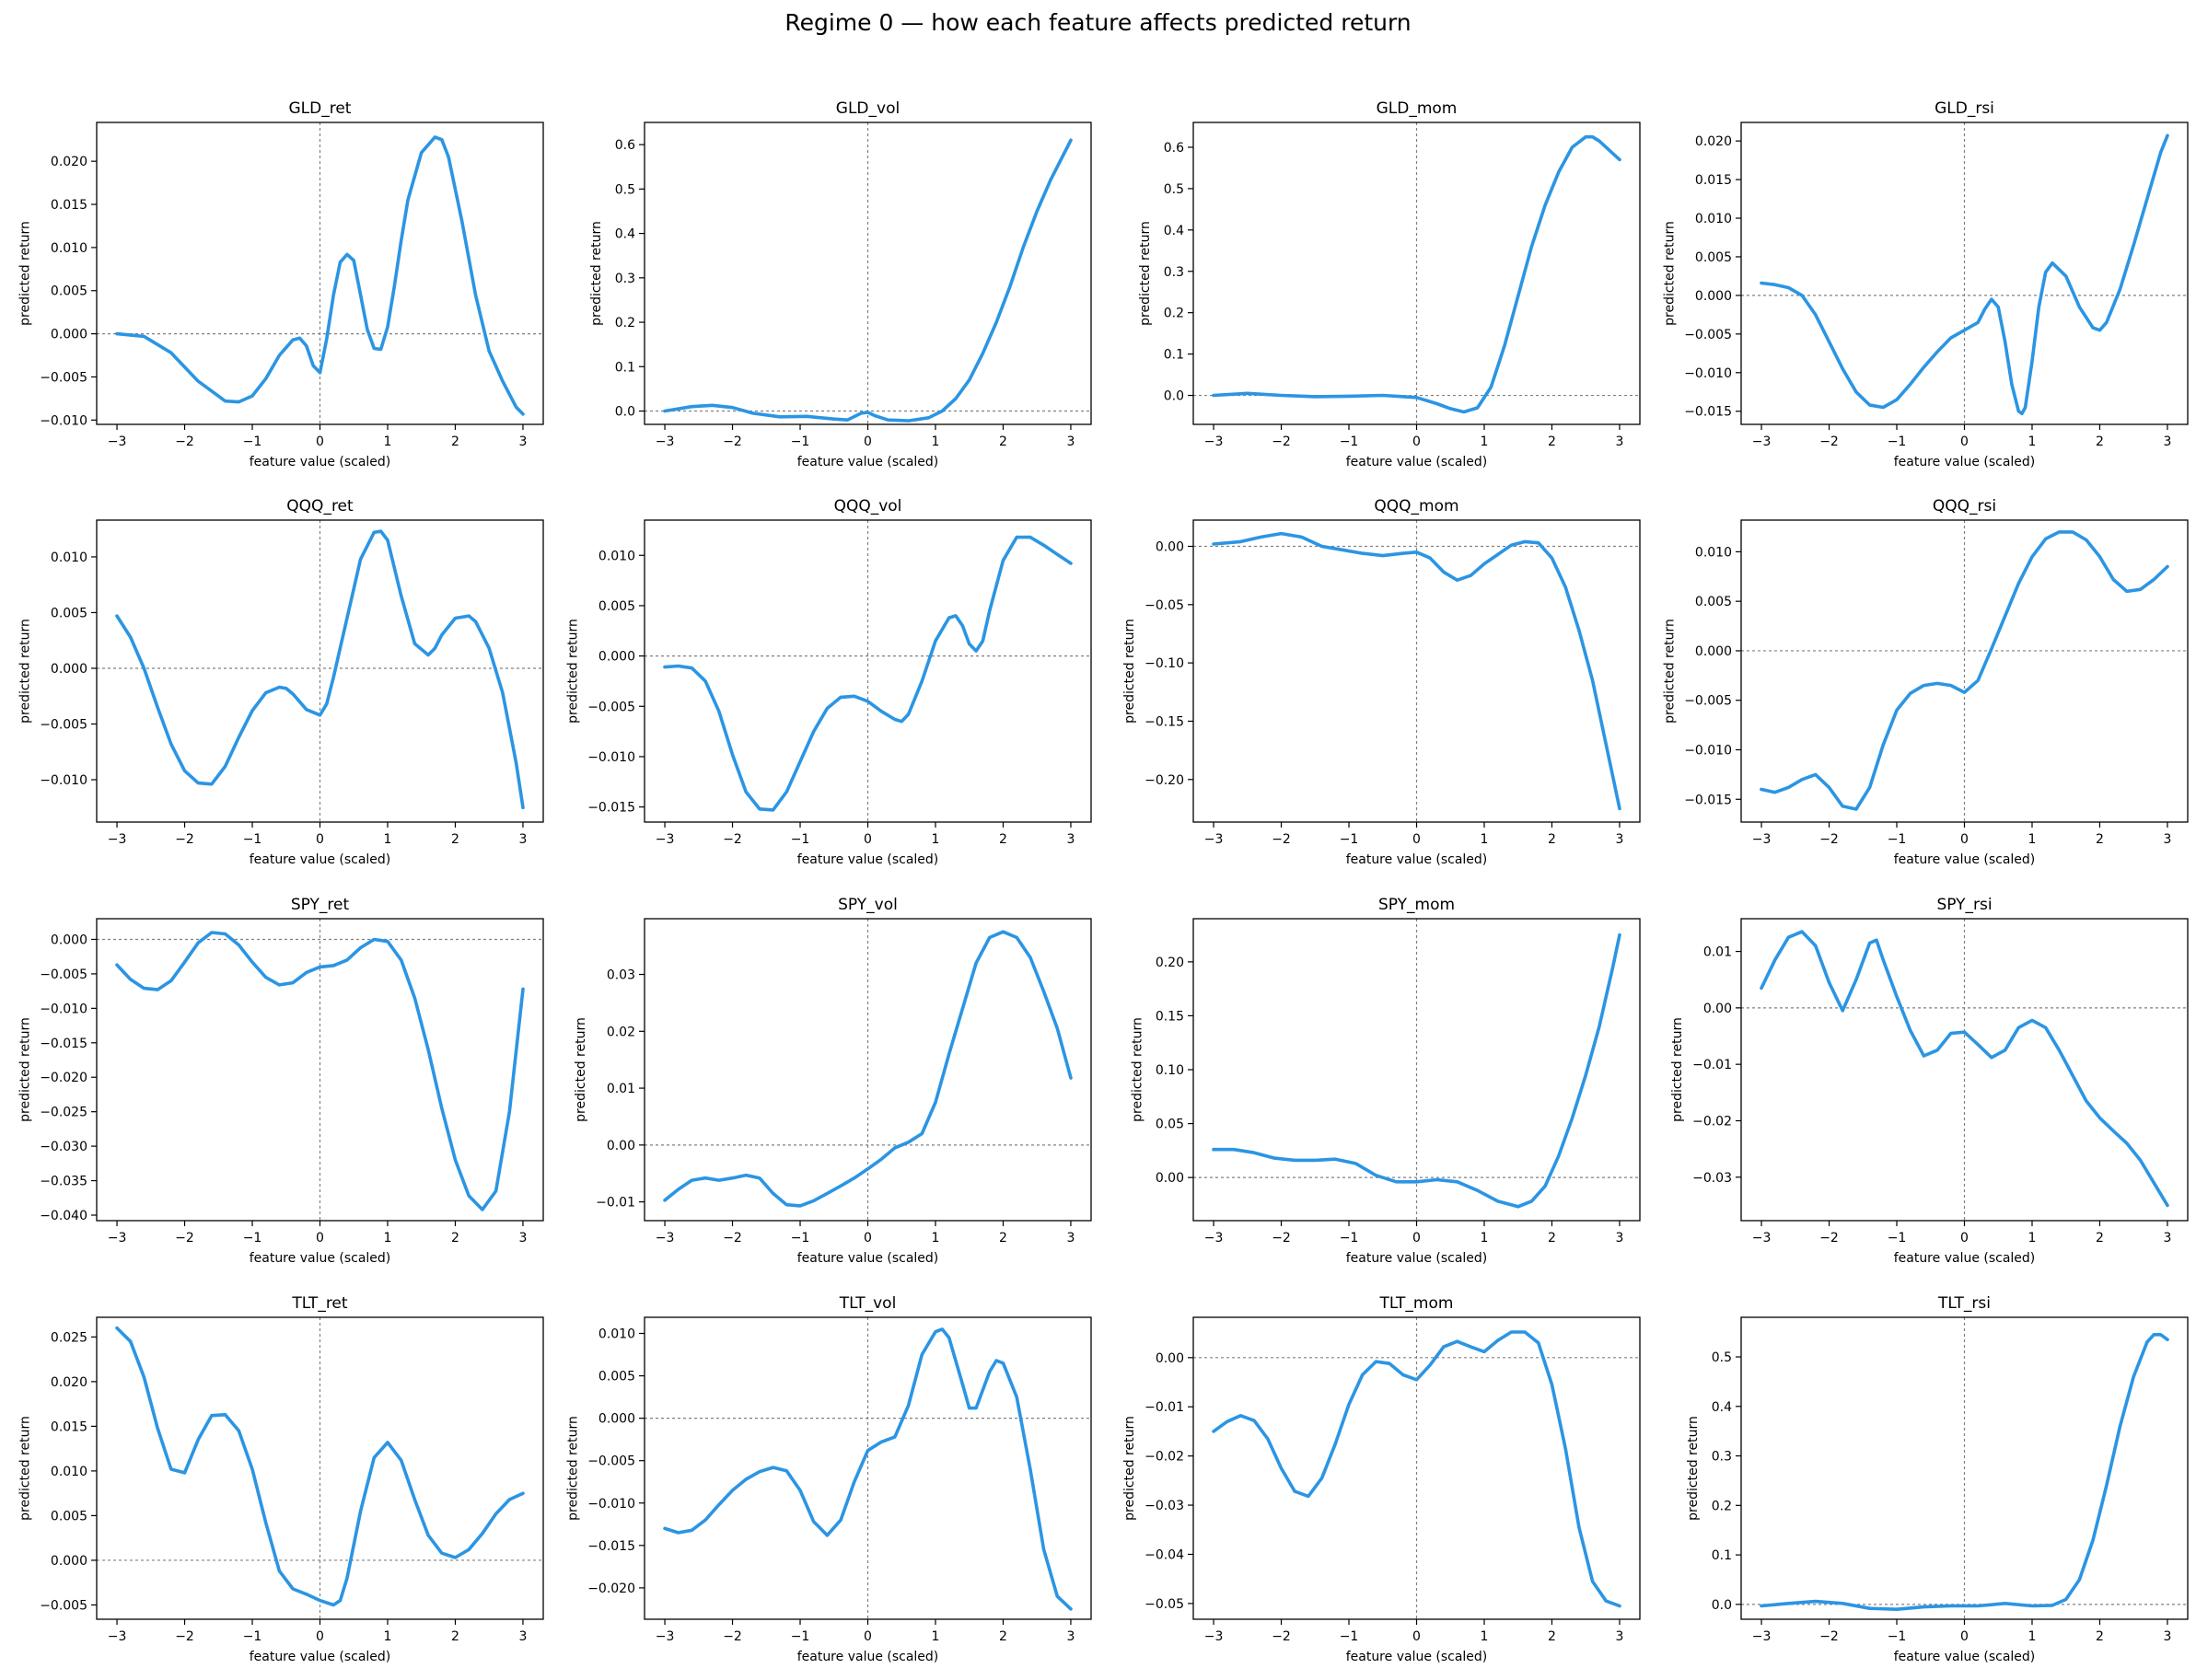 The height and width of the screenshot is (1680, 2196). I want to click on y-tick-label: −0.030, so click(63, 1147).